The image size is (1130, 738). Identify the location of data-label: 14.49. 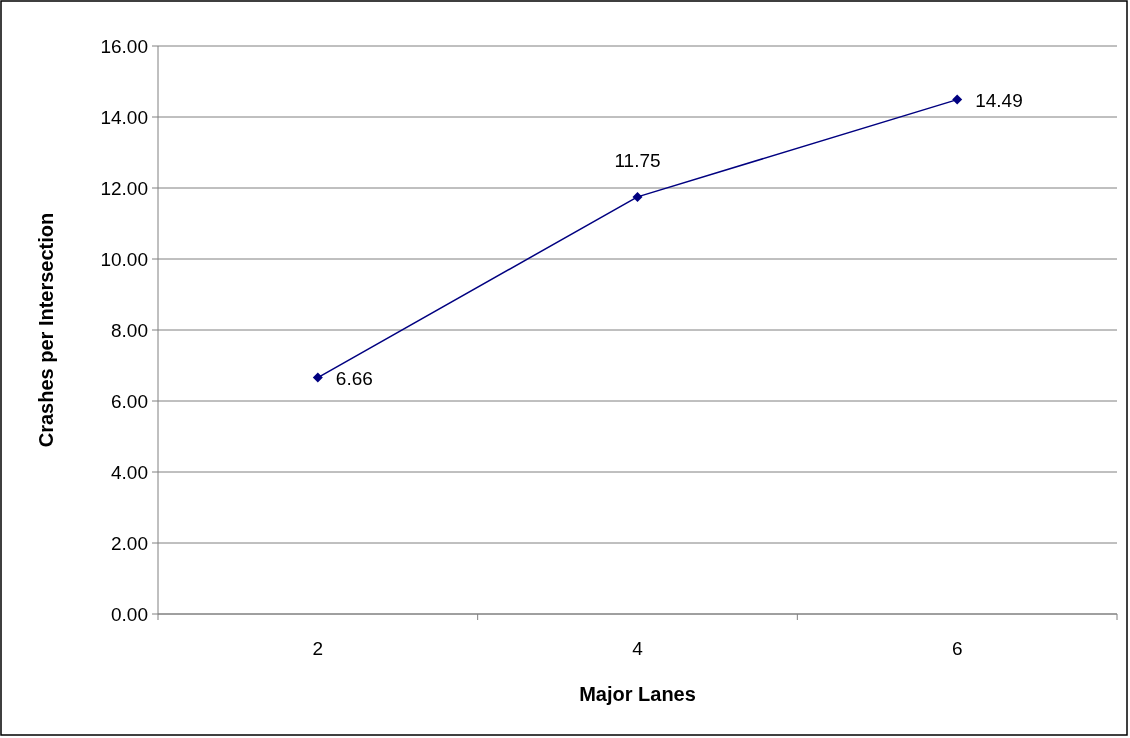
(999, 100).